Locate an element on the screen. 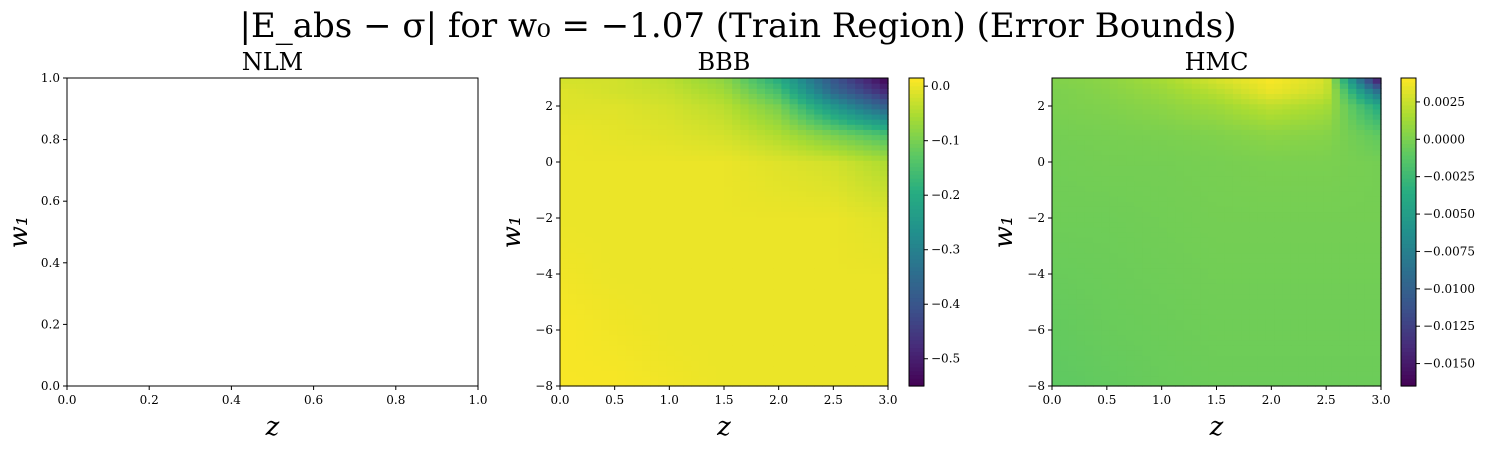  colorbar-segment is located at coordinates (916, 196).